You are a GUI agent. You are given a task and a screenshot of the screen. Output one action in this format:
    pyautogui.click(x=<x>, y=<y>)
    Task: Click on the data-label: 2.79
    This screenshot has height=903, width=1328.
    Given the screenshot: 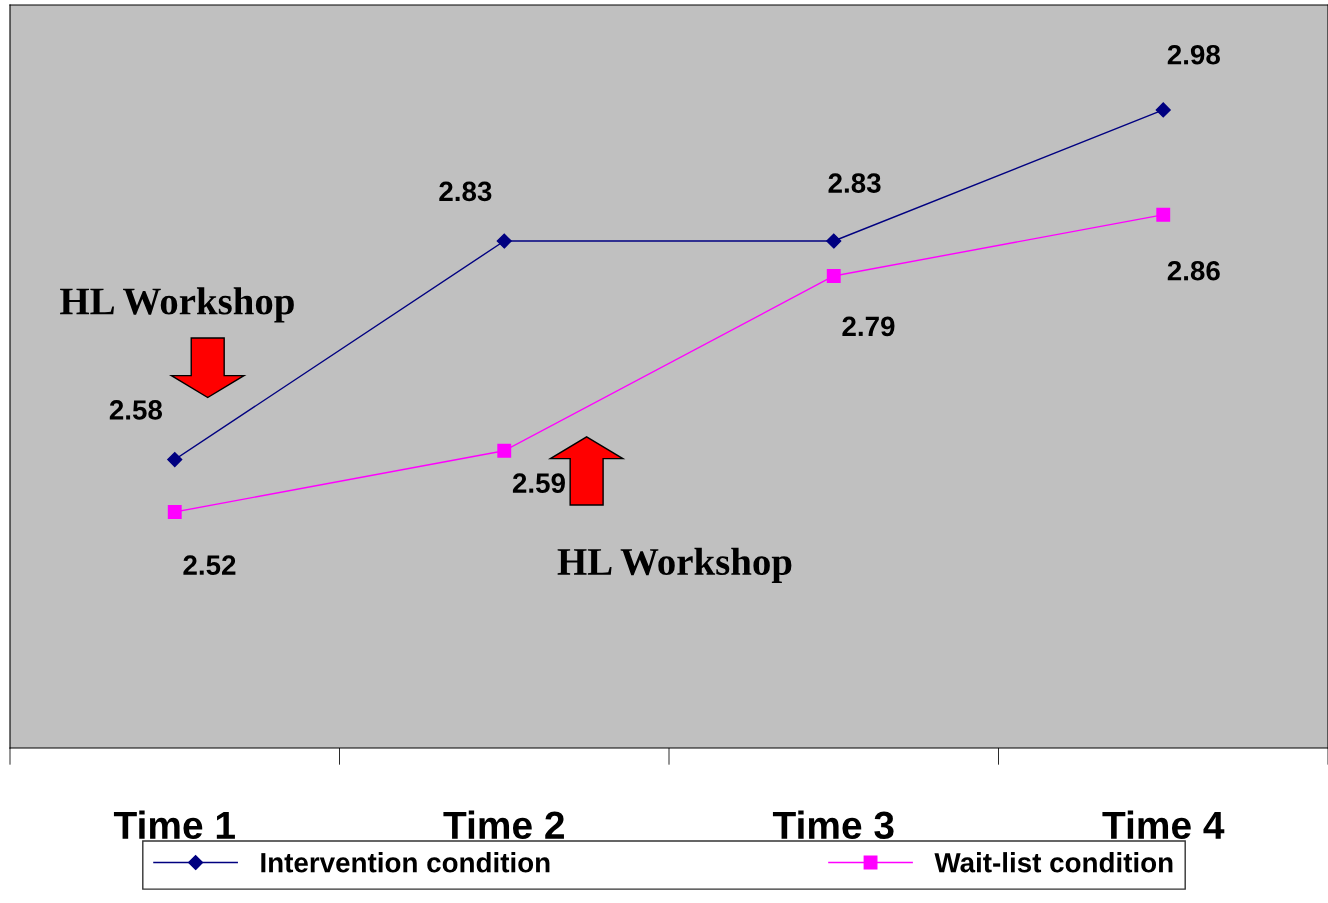 What is the action you would take?
    pyautogui.click(x=868, y=326)
    